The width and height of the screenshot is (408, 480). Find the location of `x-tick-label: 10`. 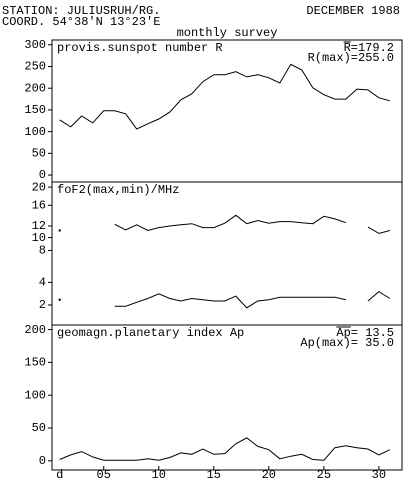

x-tick-label: 10 is located at coordinates (159, 474).